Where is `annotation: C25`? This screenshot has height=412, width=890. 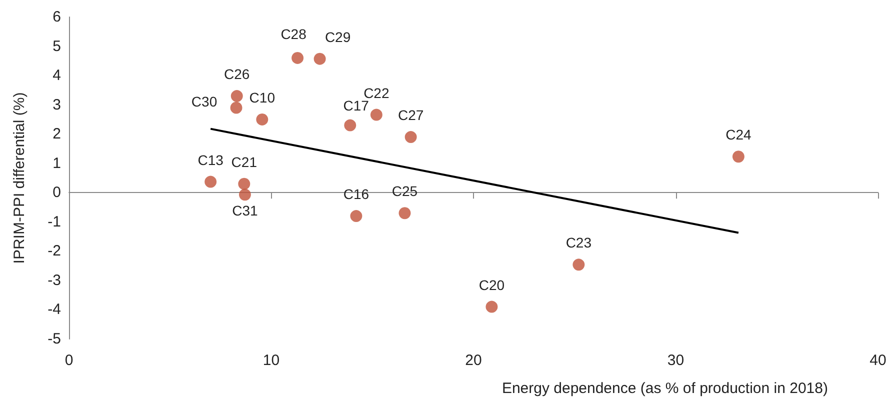
annotation: C25 is located at coordinates (405, 191).